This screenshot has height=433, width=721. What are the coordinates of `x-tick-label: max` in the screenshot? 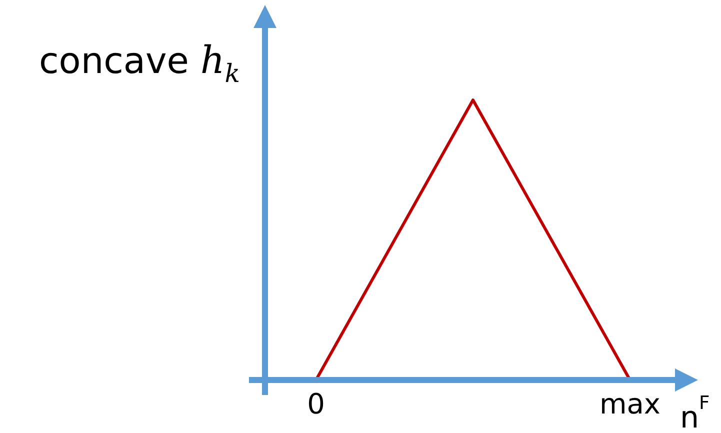 It's located at (630, 404).